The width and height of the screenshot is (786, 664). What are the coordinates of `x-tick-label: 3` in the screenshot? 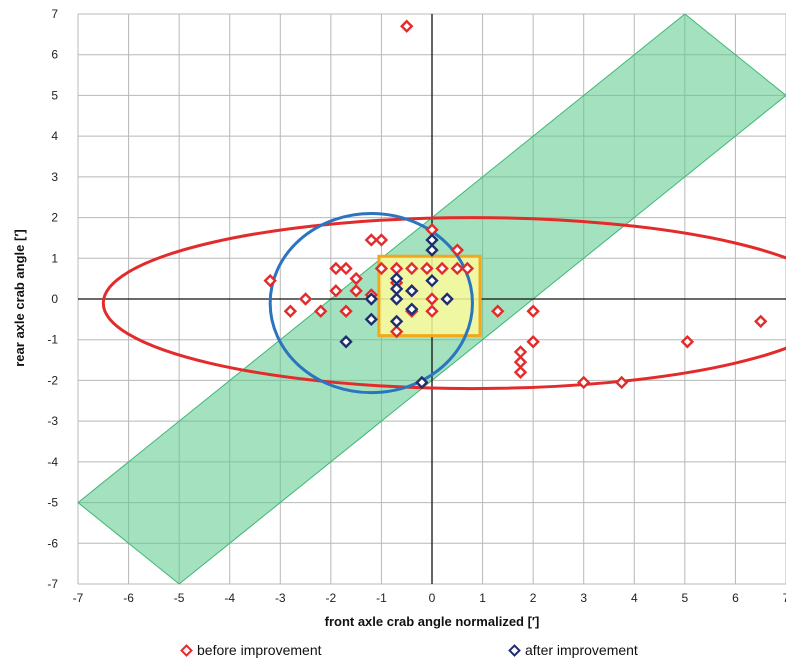 It's located at (583, 598).